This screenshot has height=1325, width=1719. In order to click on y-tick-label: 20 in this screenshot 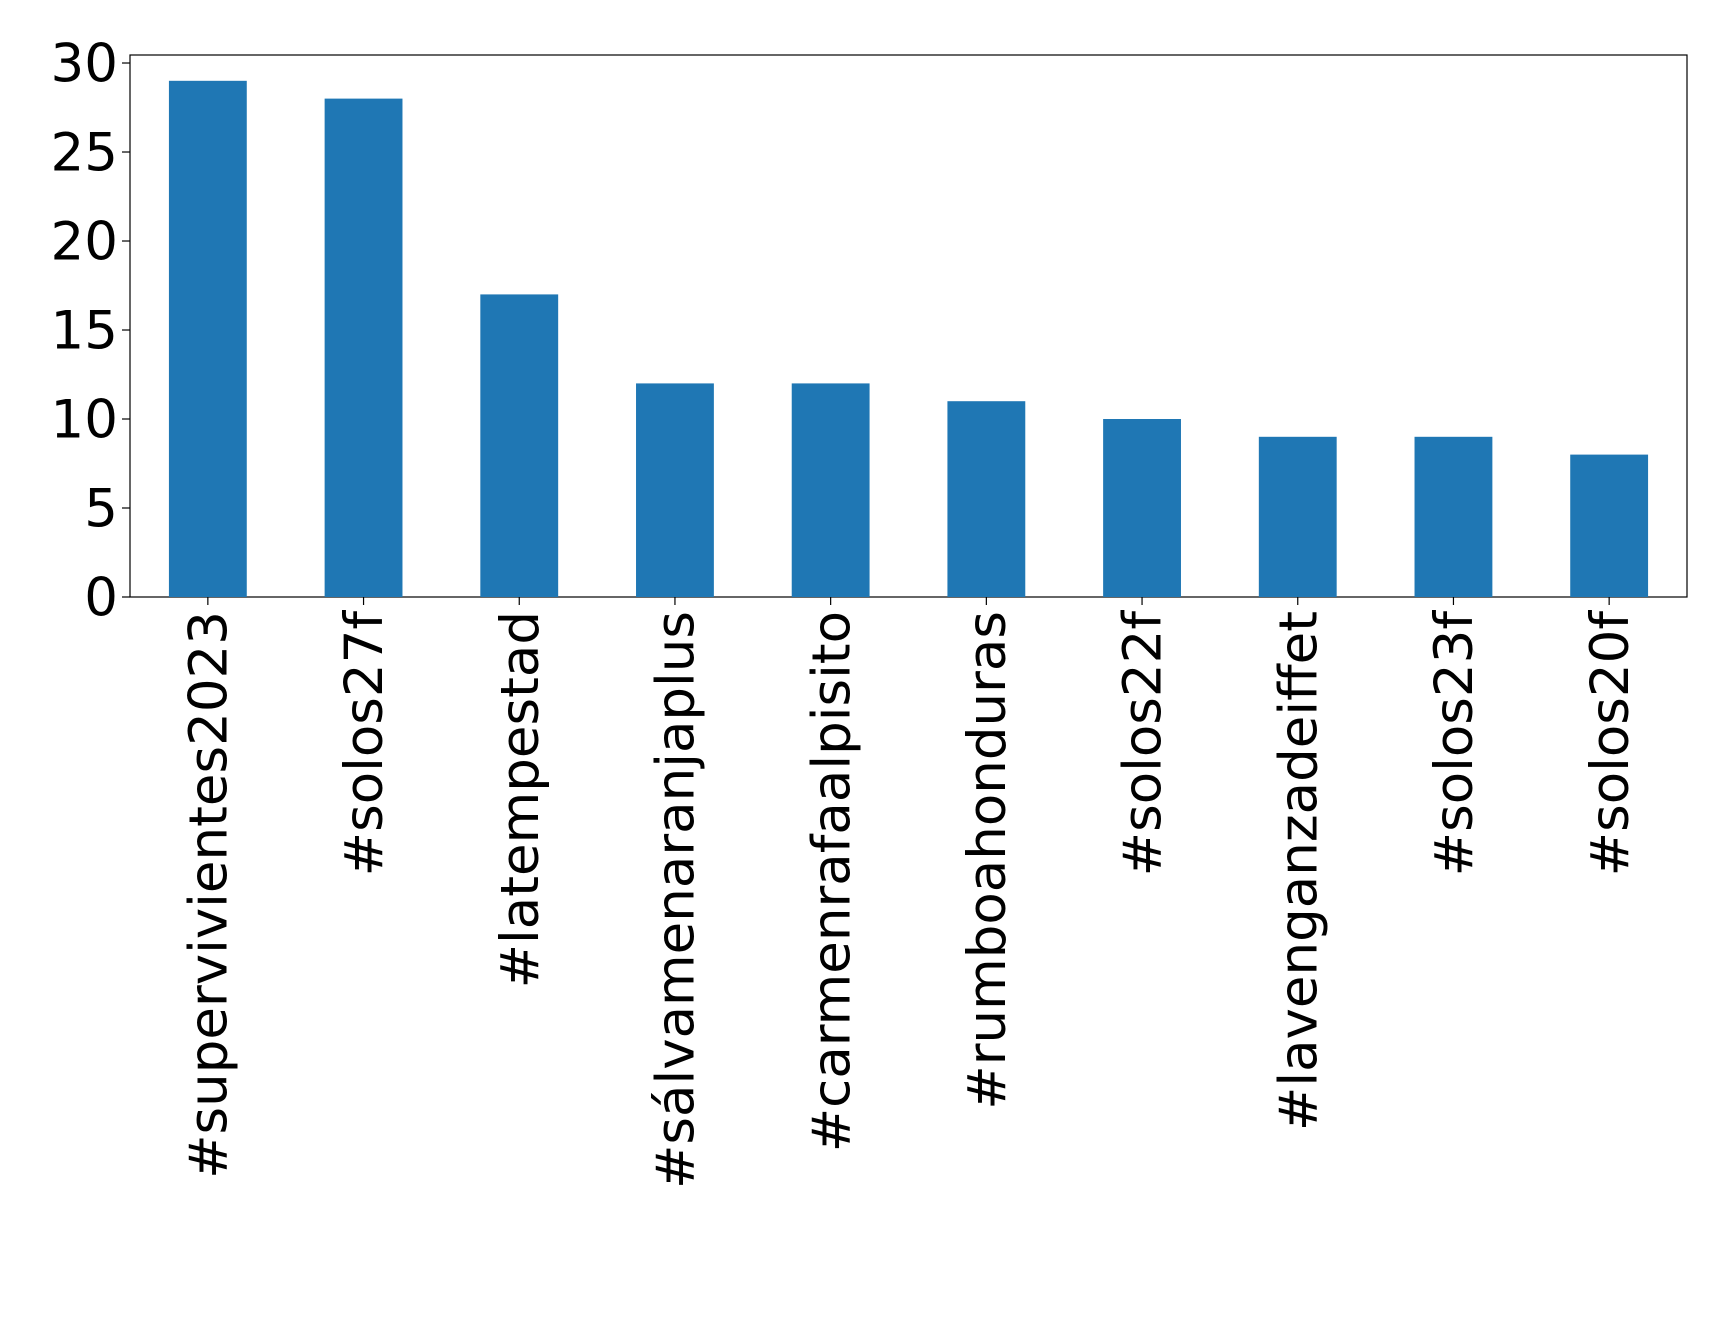, I will do `click(84, 242)`.